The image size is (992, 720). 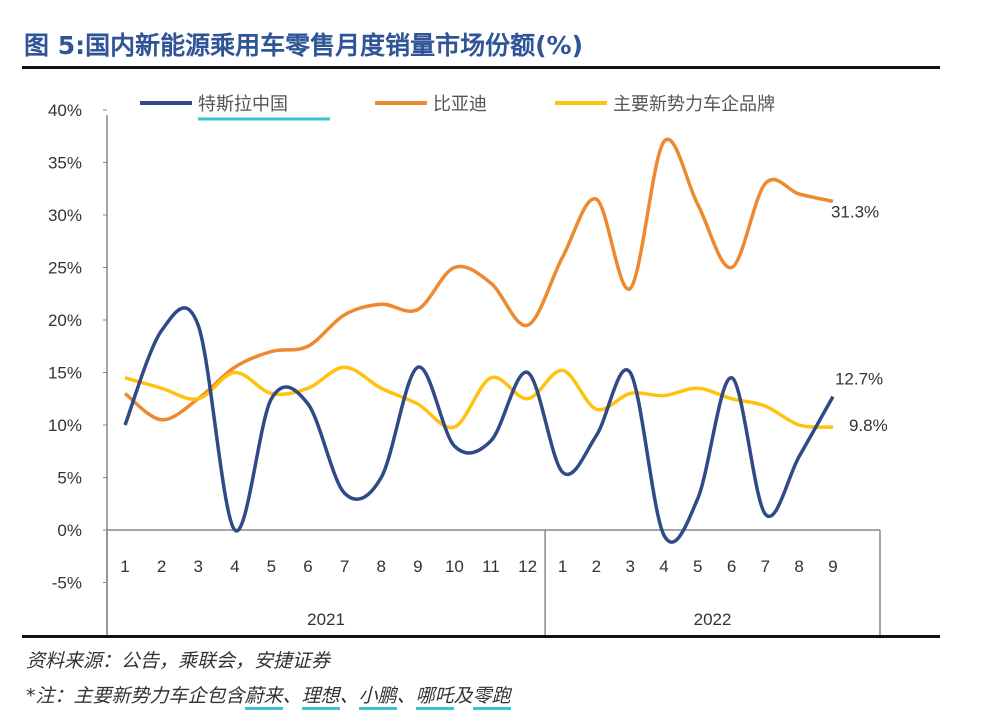 I want to click on y-tick-label: 0%, so click(x=69, y=530).